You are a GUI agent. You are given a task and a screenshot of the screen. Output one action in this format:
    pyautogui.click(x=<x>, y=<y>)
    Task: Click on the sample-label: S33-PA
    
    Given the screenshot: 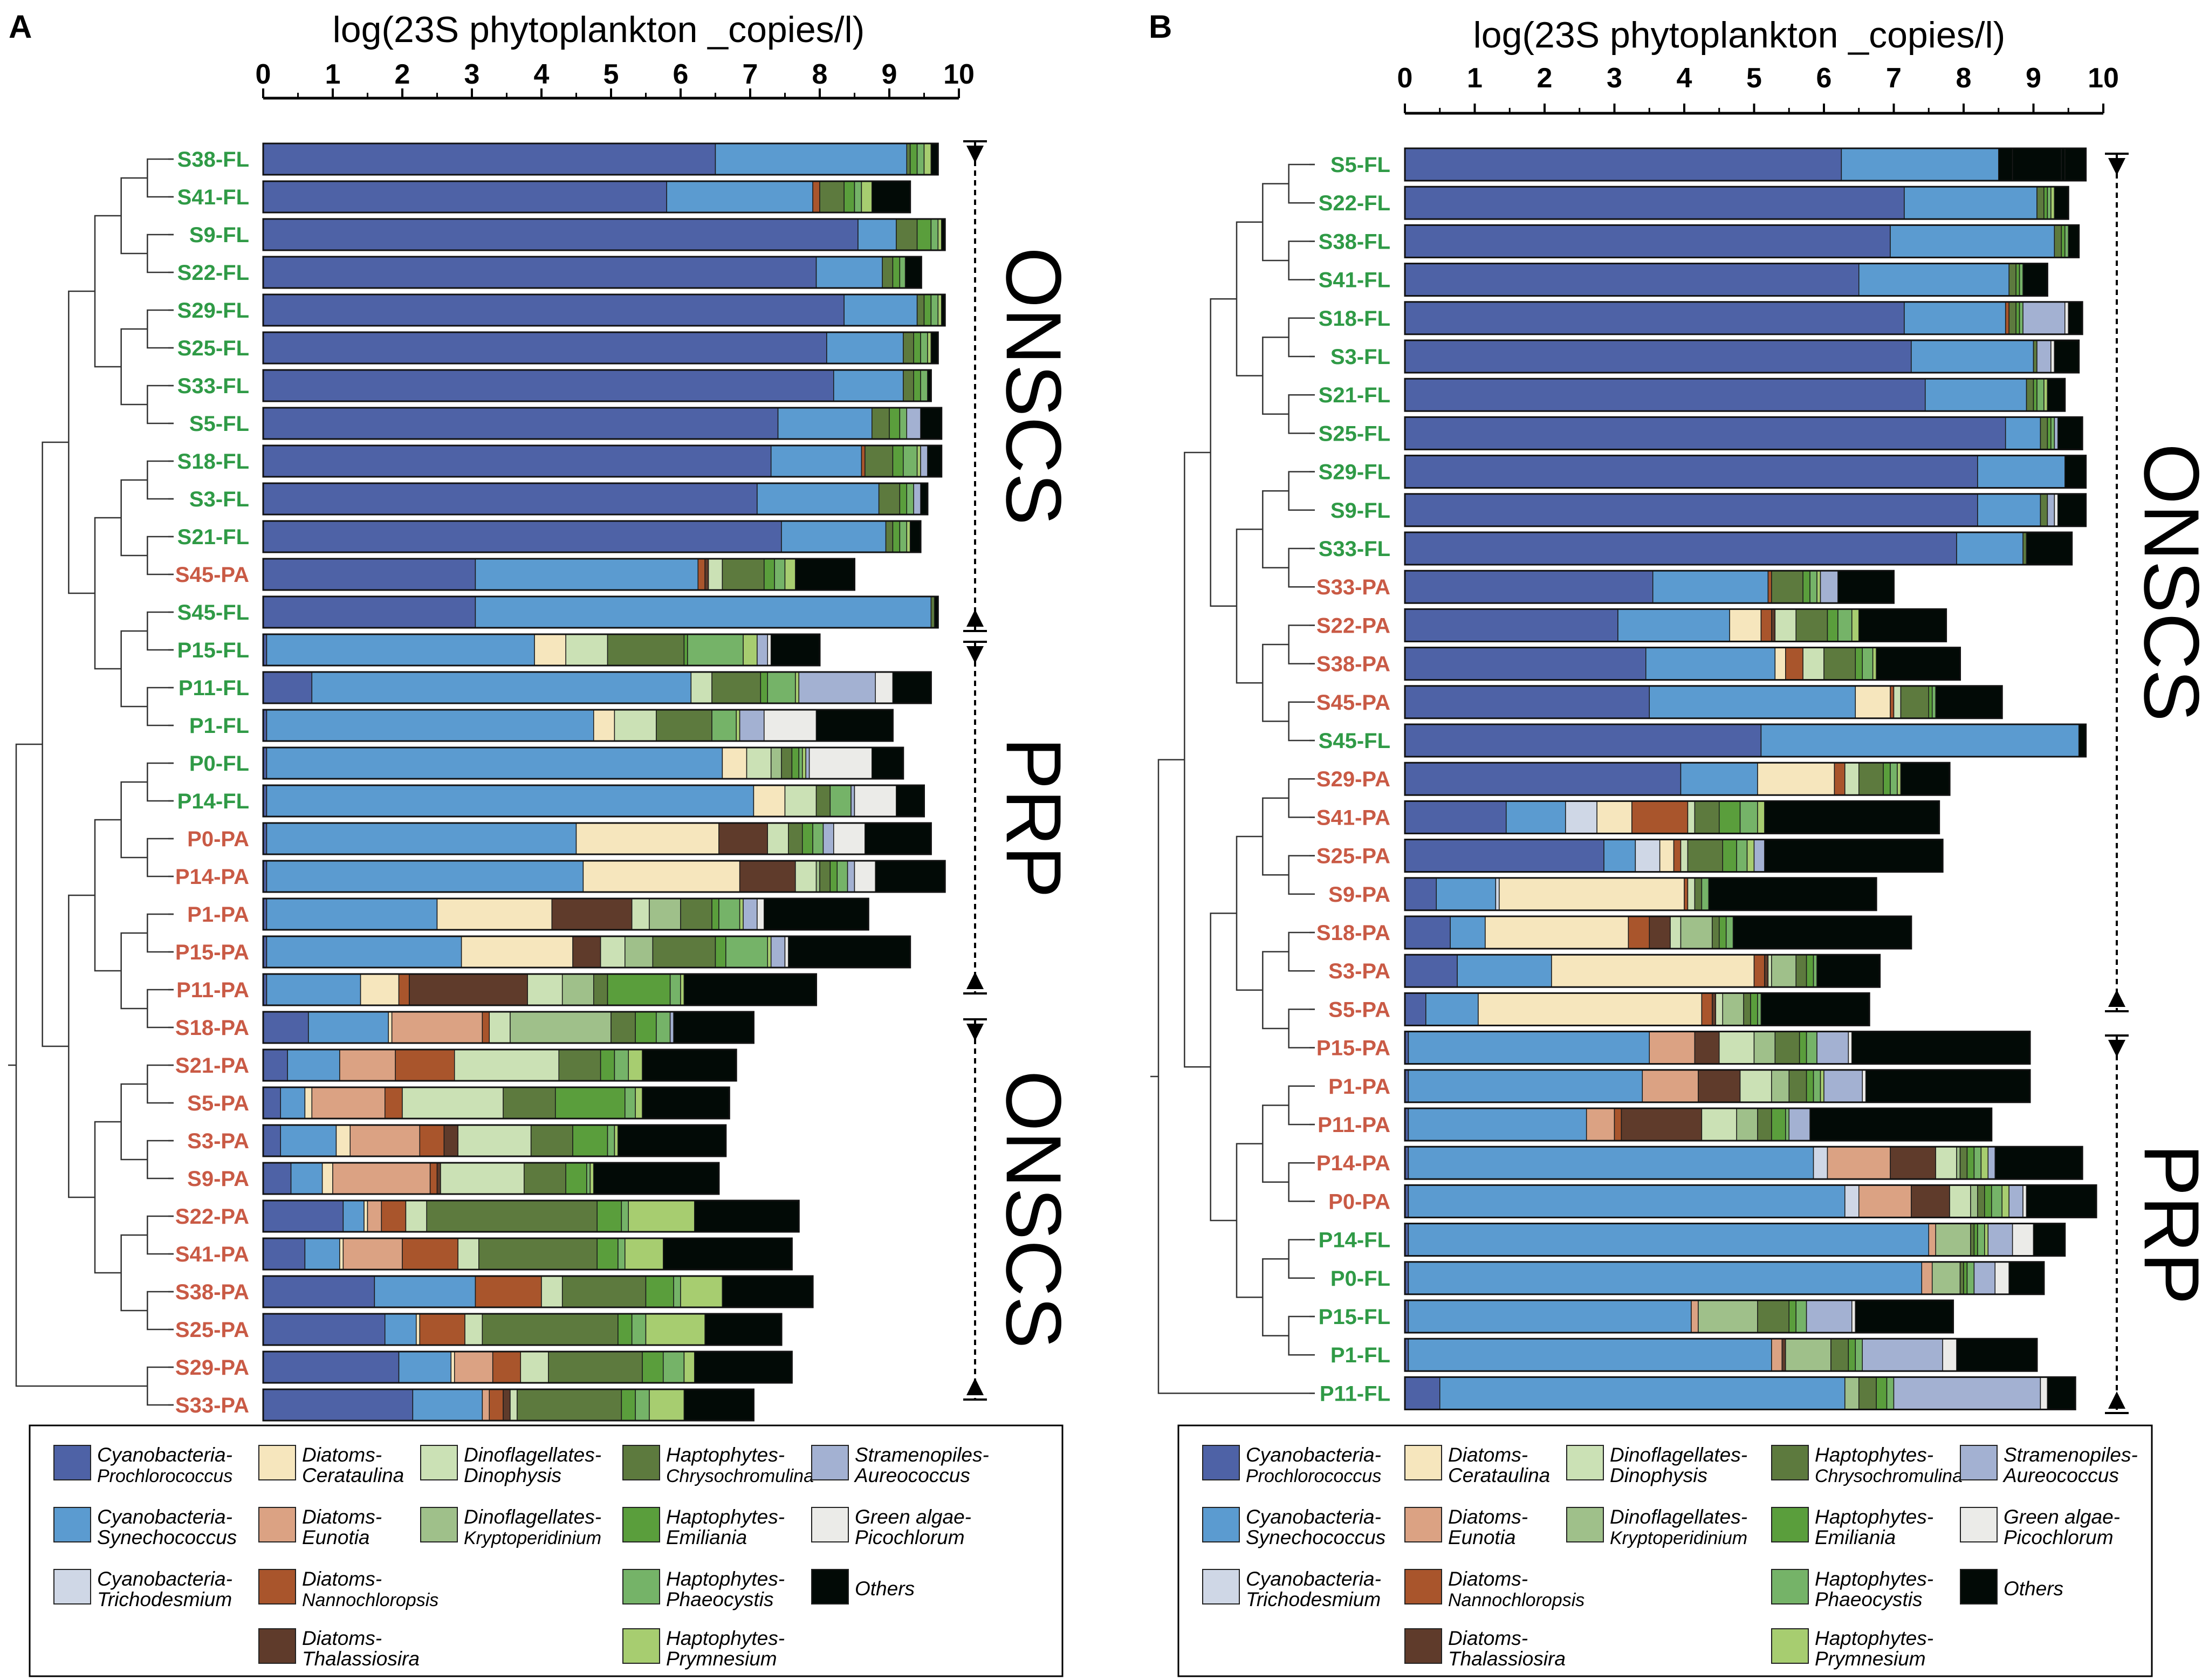 What is the action you would take?
    pyautogui.click(x=212, y=1405)
    